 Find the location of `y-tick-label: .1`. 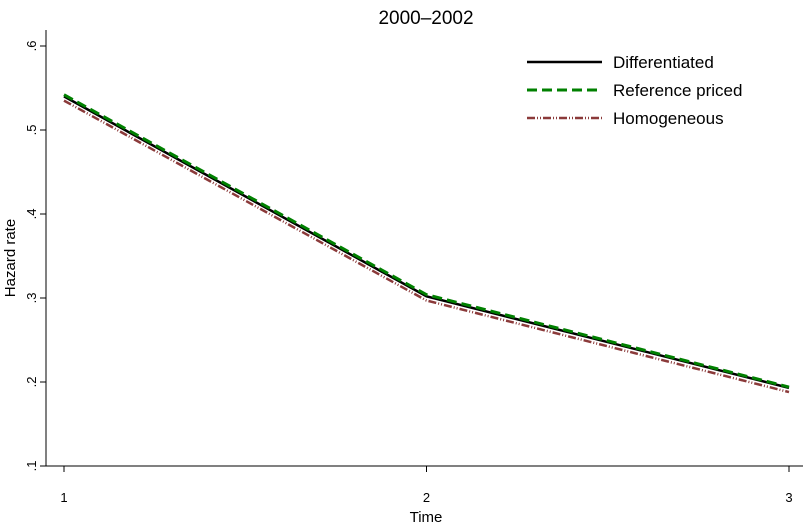

y-tick-label: .1 is located at coordinates (31, 466).